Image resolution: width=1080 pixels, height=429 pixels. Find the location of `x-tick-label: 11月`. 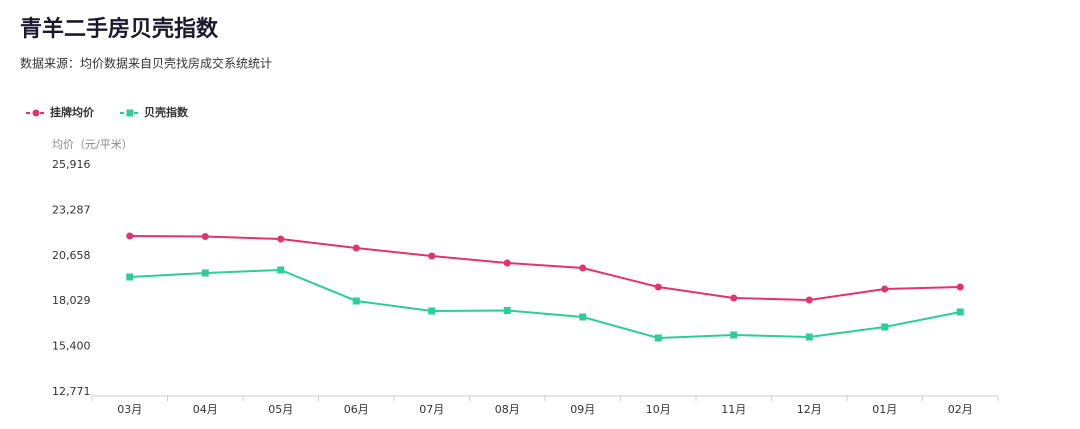

x-tick-label: 11月 is located at coordinates (733, 409).